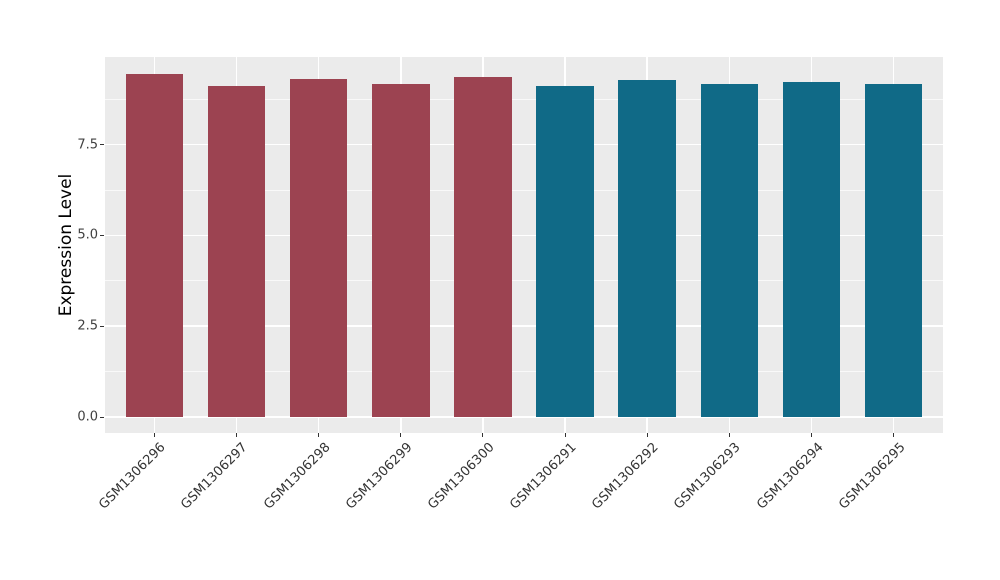 This screenshot has width=1000, height=580. I want to click on x-tick-label: GSM1306292, so click(625, 476).